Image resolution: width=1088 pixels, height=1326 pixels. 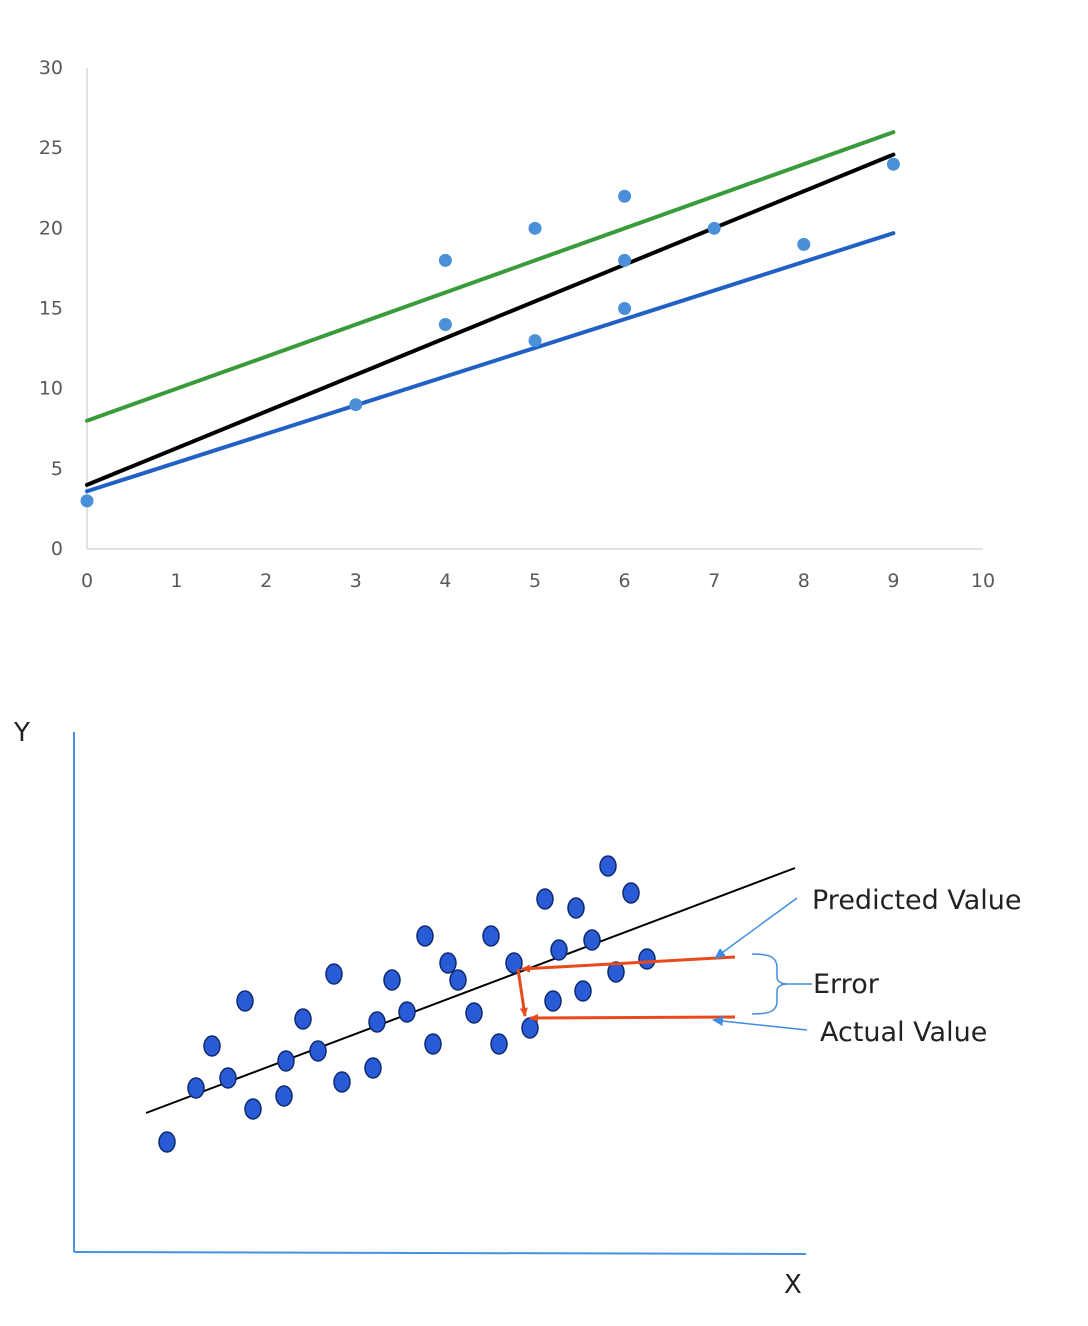 What do you see at coordinates (57, 469) in the screenshot?
I see `y-tick-label: 5` at bounding box center [57, 469].